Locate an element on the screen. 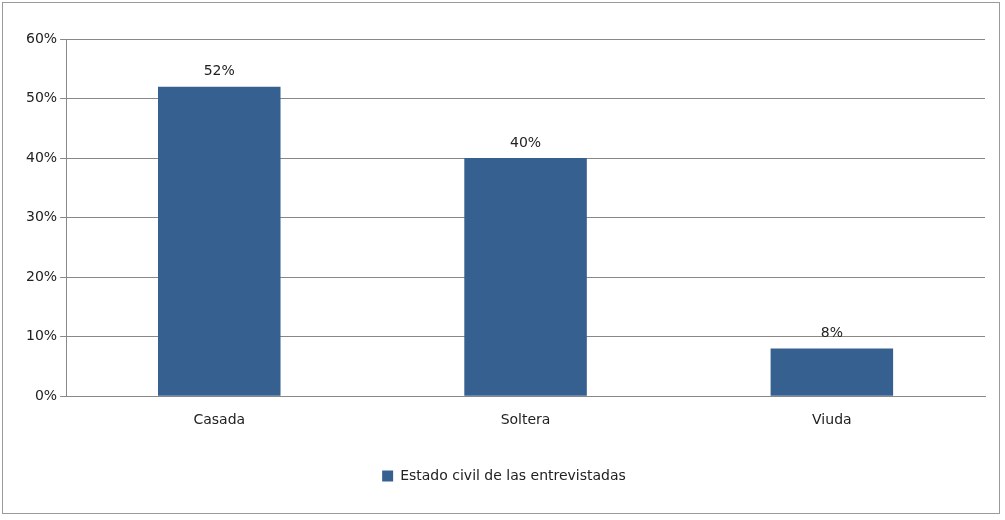  data-label: 52% is located at coordinates (219, 70).